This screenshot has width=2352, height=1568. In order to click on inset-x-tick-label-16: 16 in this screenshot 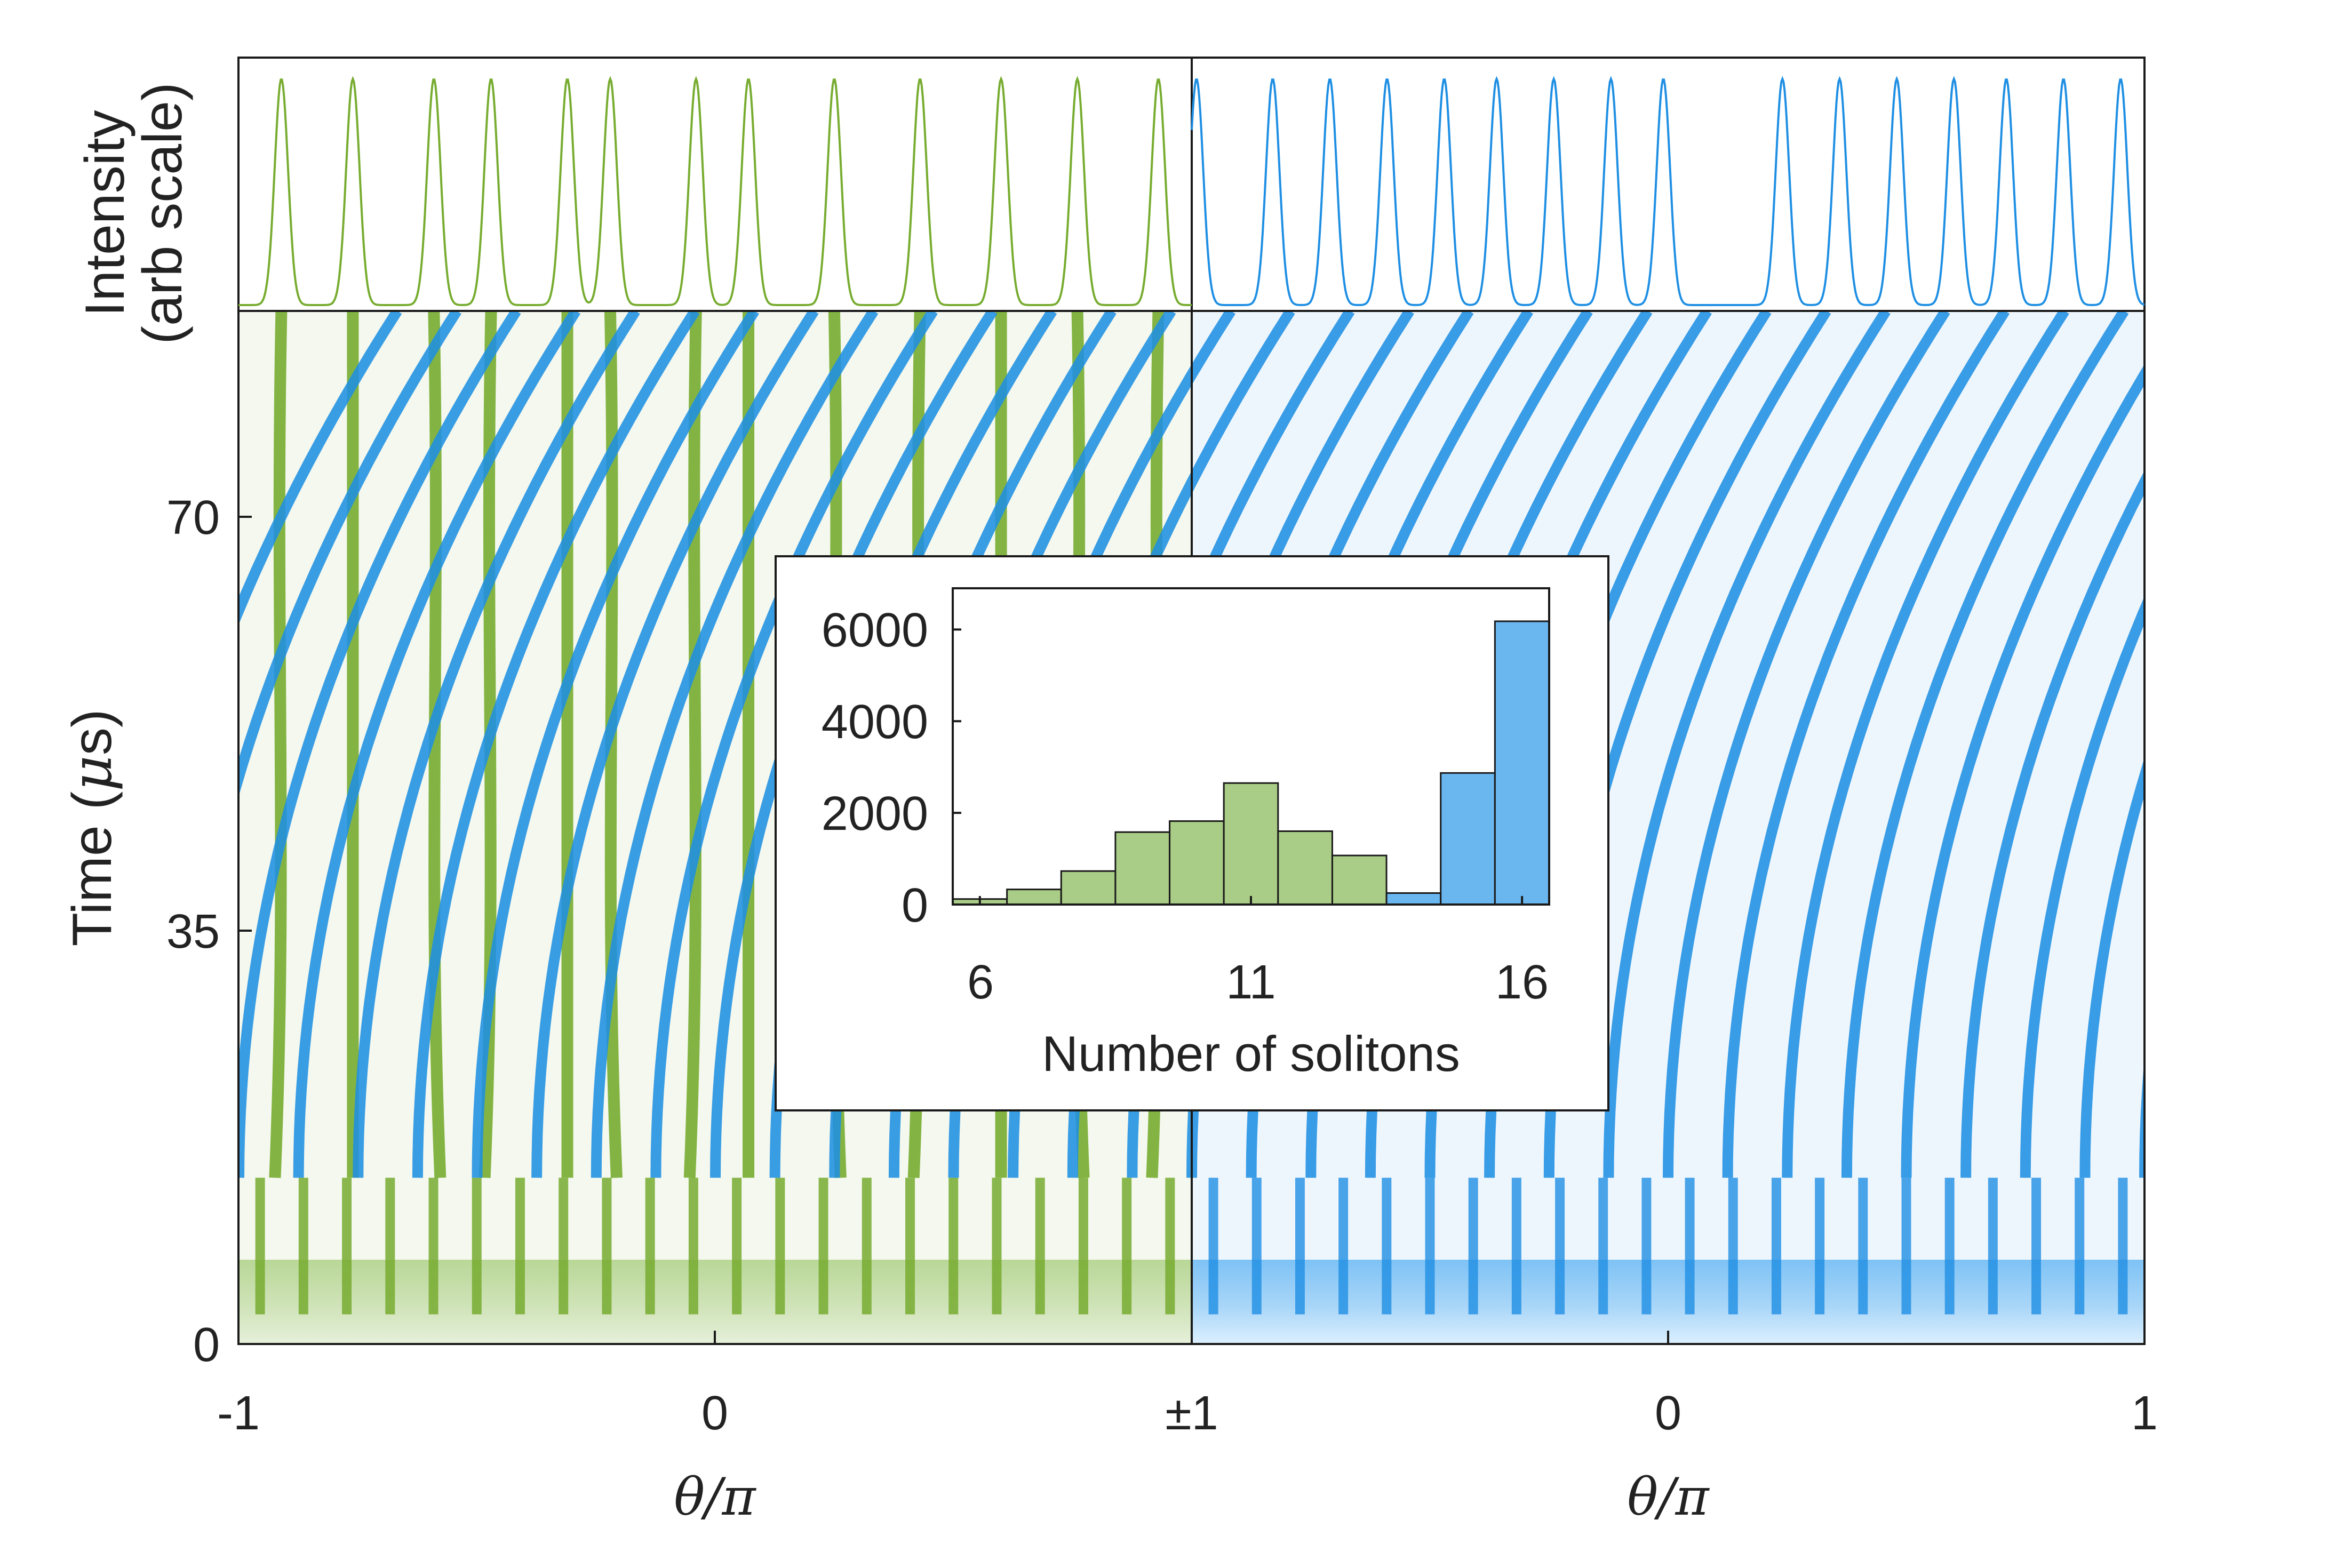, I will do `click(1522, 982)`.